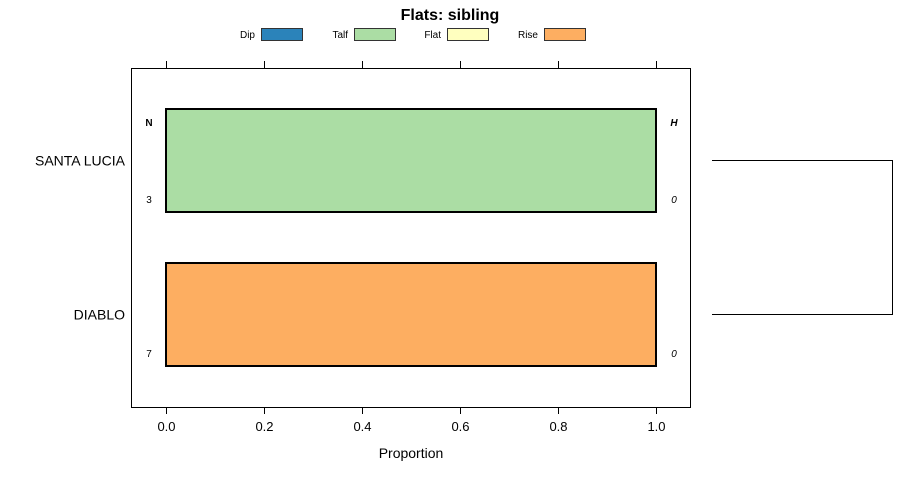  I want to click on legend-swatch-flat, so click(468, 34).